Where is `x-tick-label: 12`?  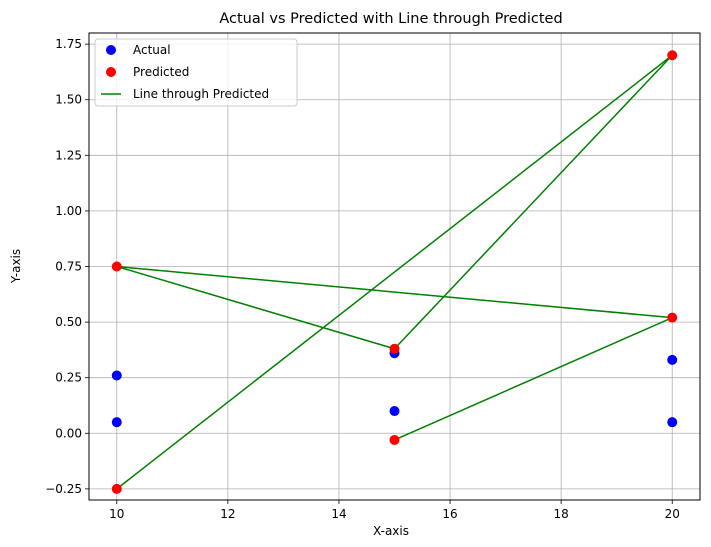
x-tick-label: 12 is located at coordinates (227, 514).